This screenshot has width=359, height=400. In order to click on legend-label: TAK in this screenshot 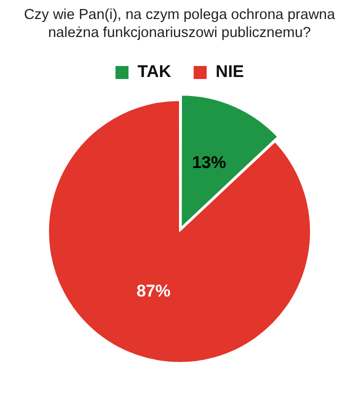, I will do `click(154, 72)`.